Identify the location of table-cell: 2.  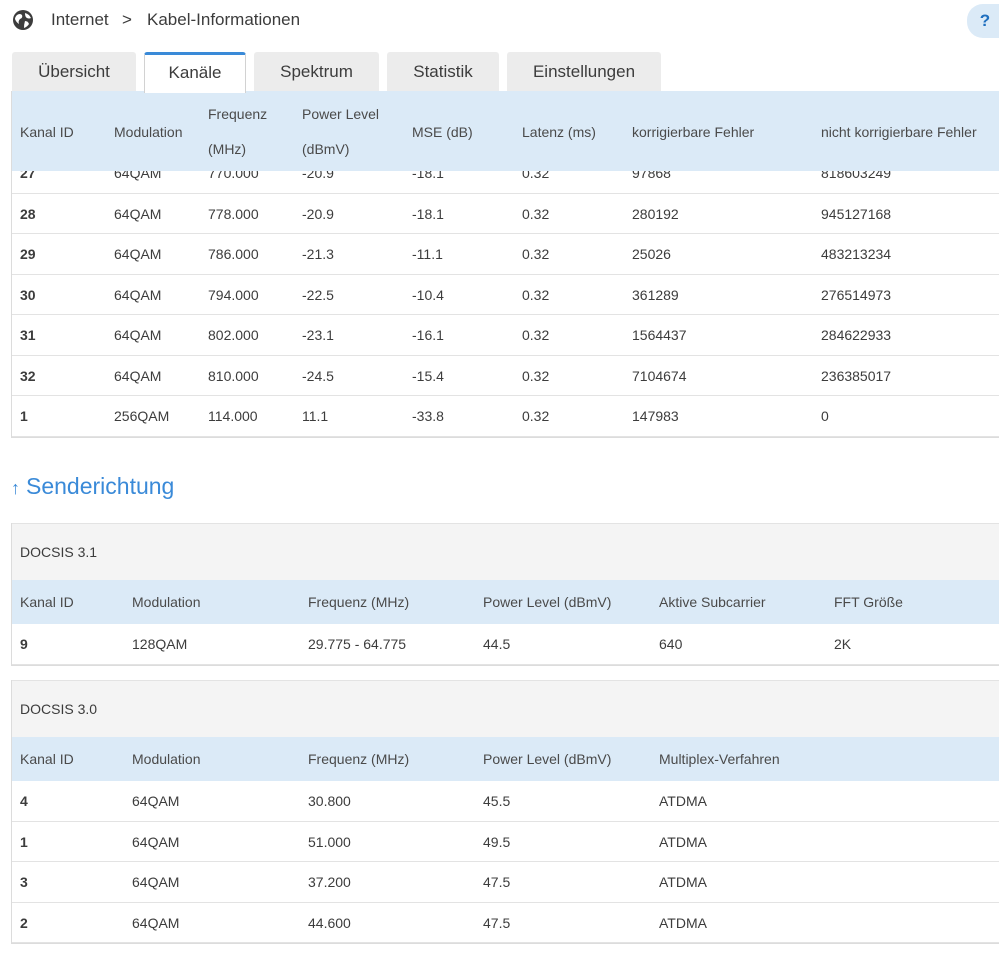
(24, 922).